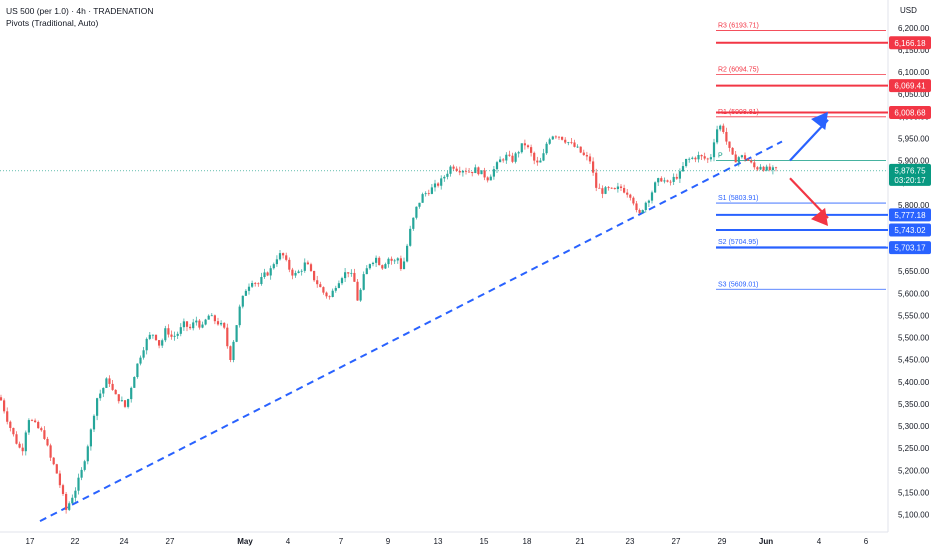 This screenshot has height=550, width=932. Describe the element at coordinates (910, 248) in the screenshot. I see `key-level-label: 5,703.17` at that location.